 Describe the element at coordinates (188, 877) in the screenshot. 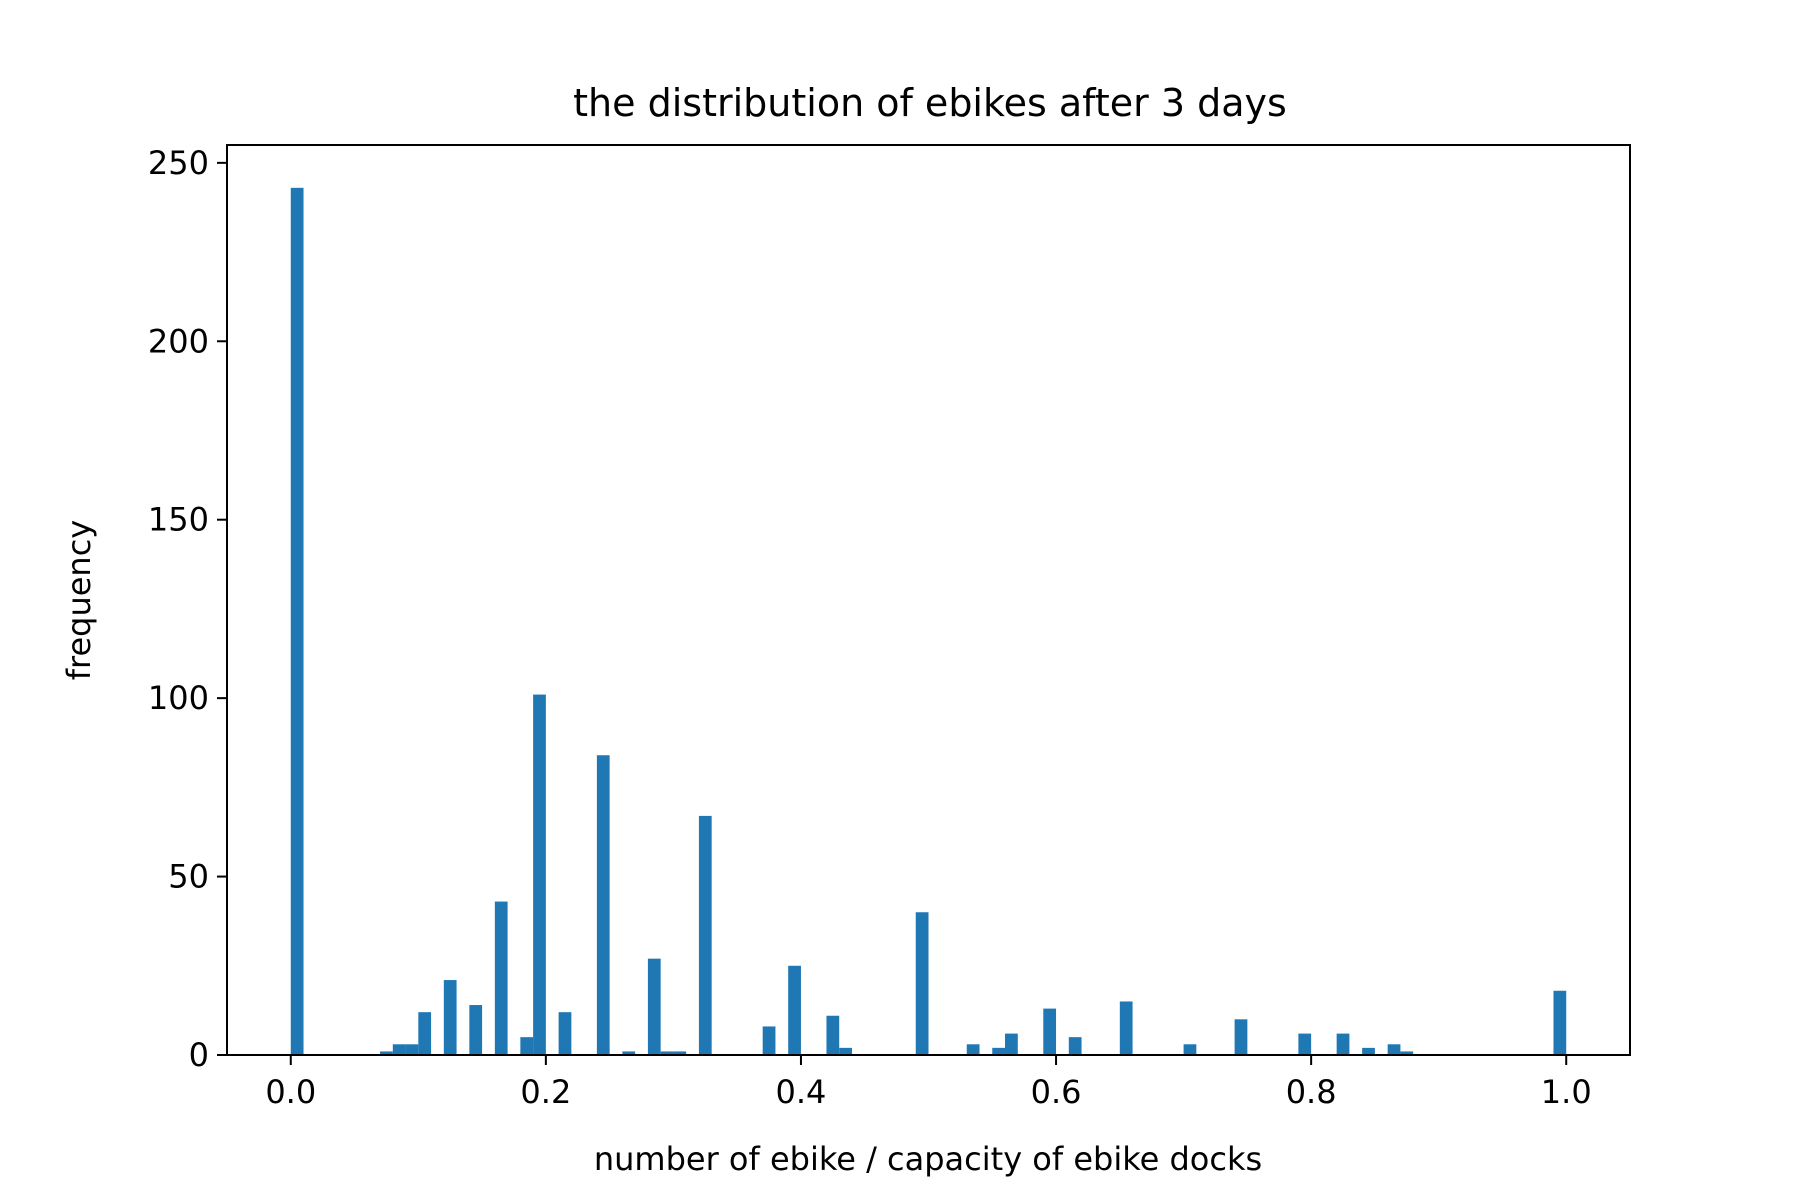

I see `y-tick-label: 50` at that location.